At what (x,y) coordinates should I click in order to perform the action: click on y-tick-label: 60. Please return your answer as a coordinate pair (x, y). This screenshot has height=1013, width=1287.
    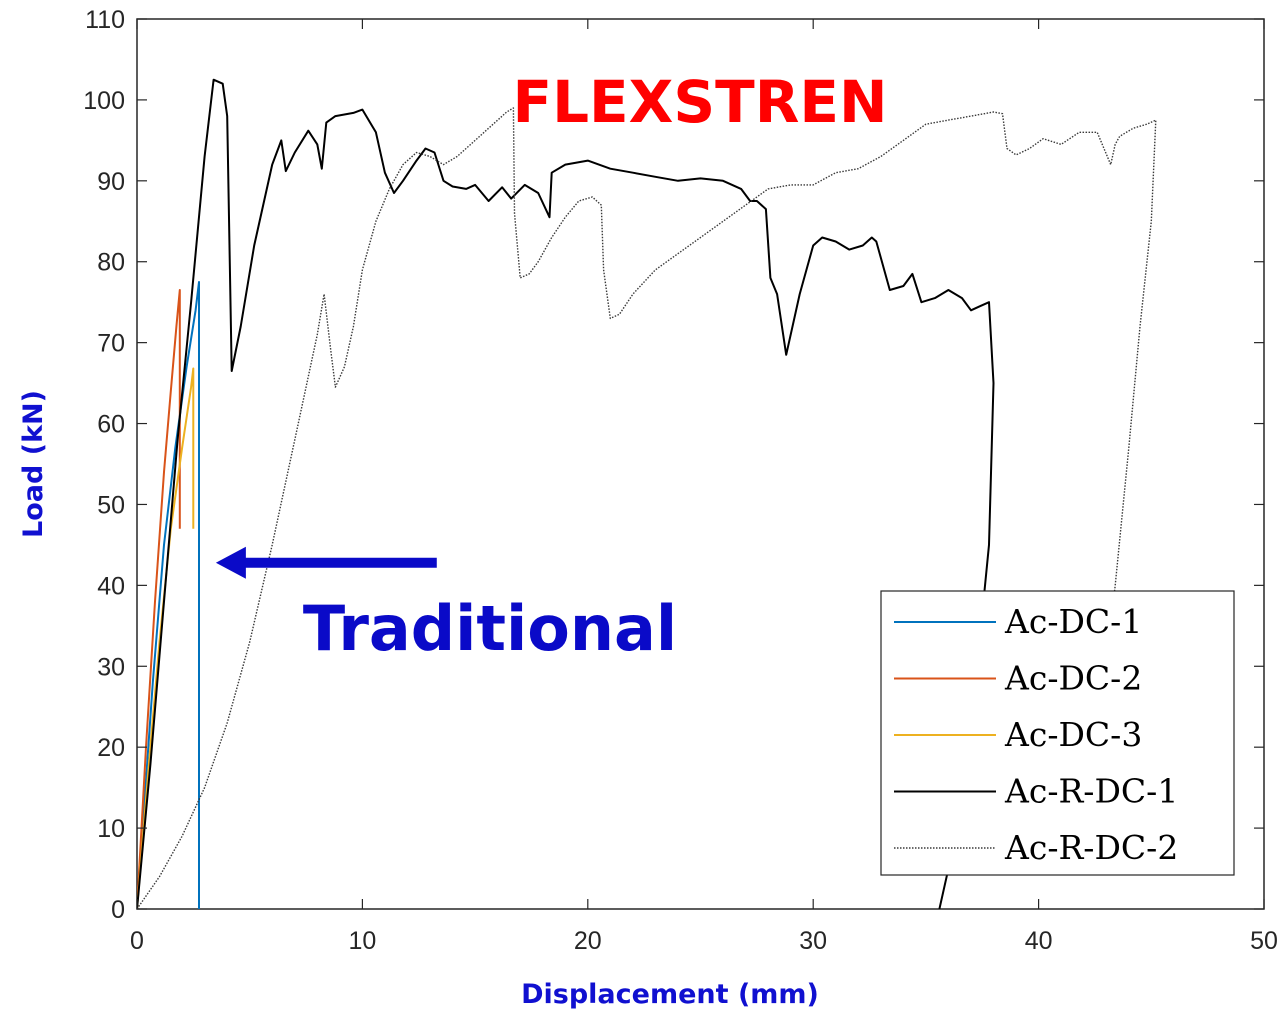
    Looking at the image, I should click on (111, 425).